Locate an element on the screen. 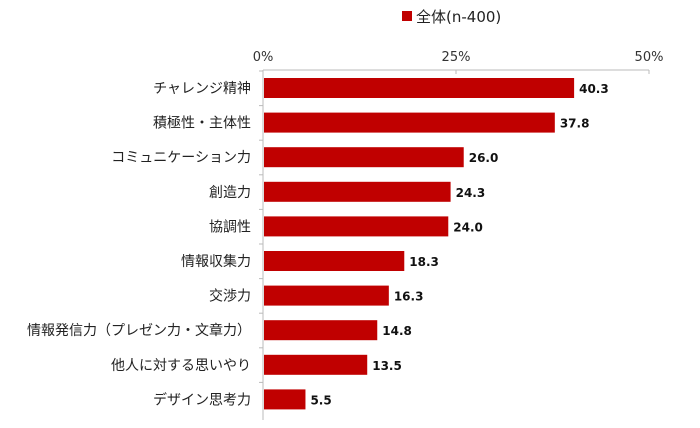  legend-swatch is located at coordinates (407, 16).